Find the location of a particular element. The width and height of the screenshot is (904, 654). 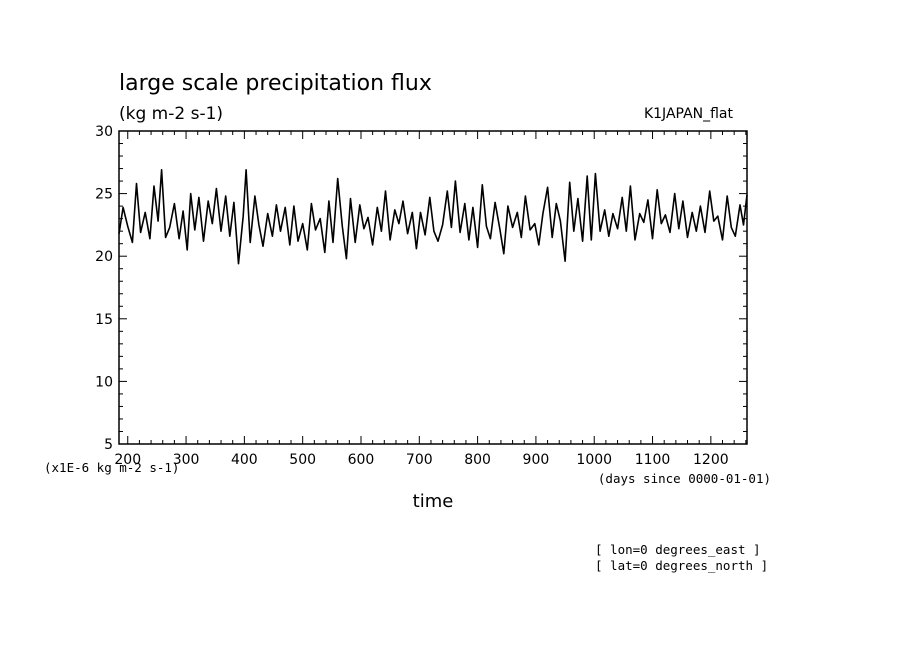

x-tick-label: 1000 is located at coordinates (594, 460).